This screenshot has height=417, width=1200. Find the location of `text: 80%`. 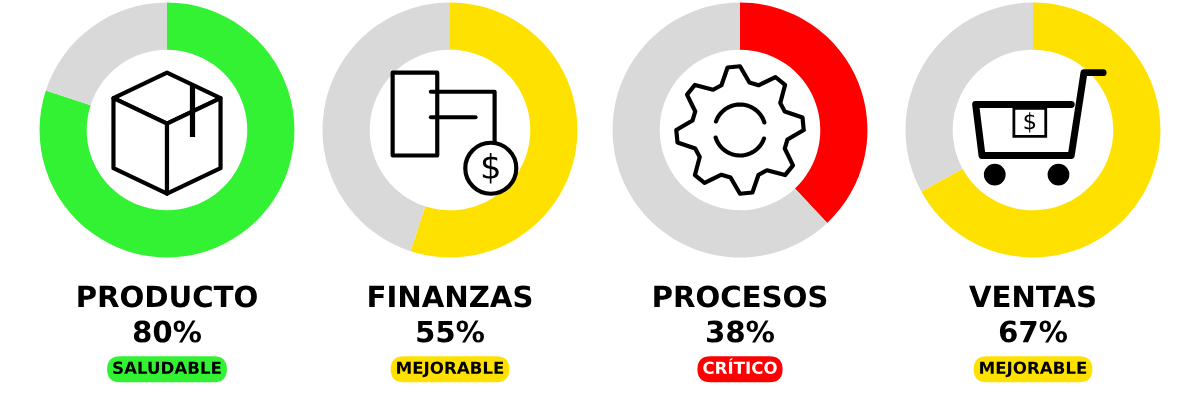

text: 80% is located at coordinates (167, 331).